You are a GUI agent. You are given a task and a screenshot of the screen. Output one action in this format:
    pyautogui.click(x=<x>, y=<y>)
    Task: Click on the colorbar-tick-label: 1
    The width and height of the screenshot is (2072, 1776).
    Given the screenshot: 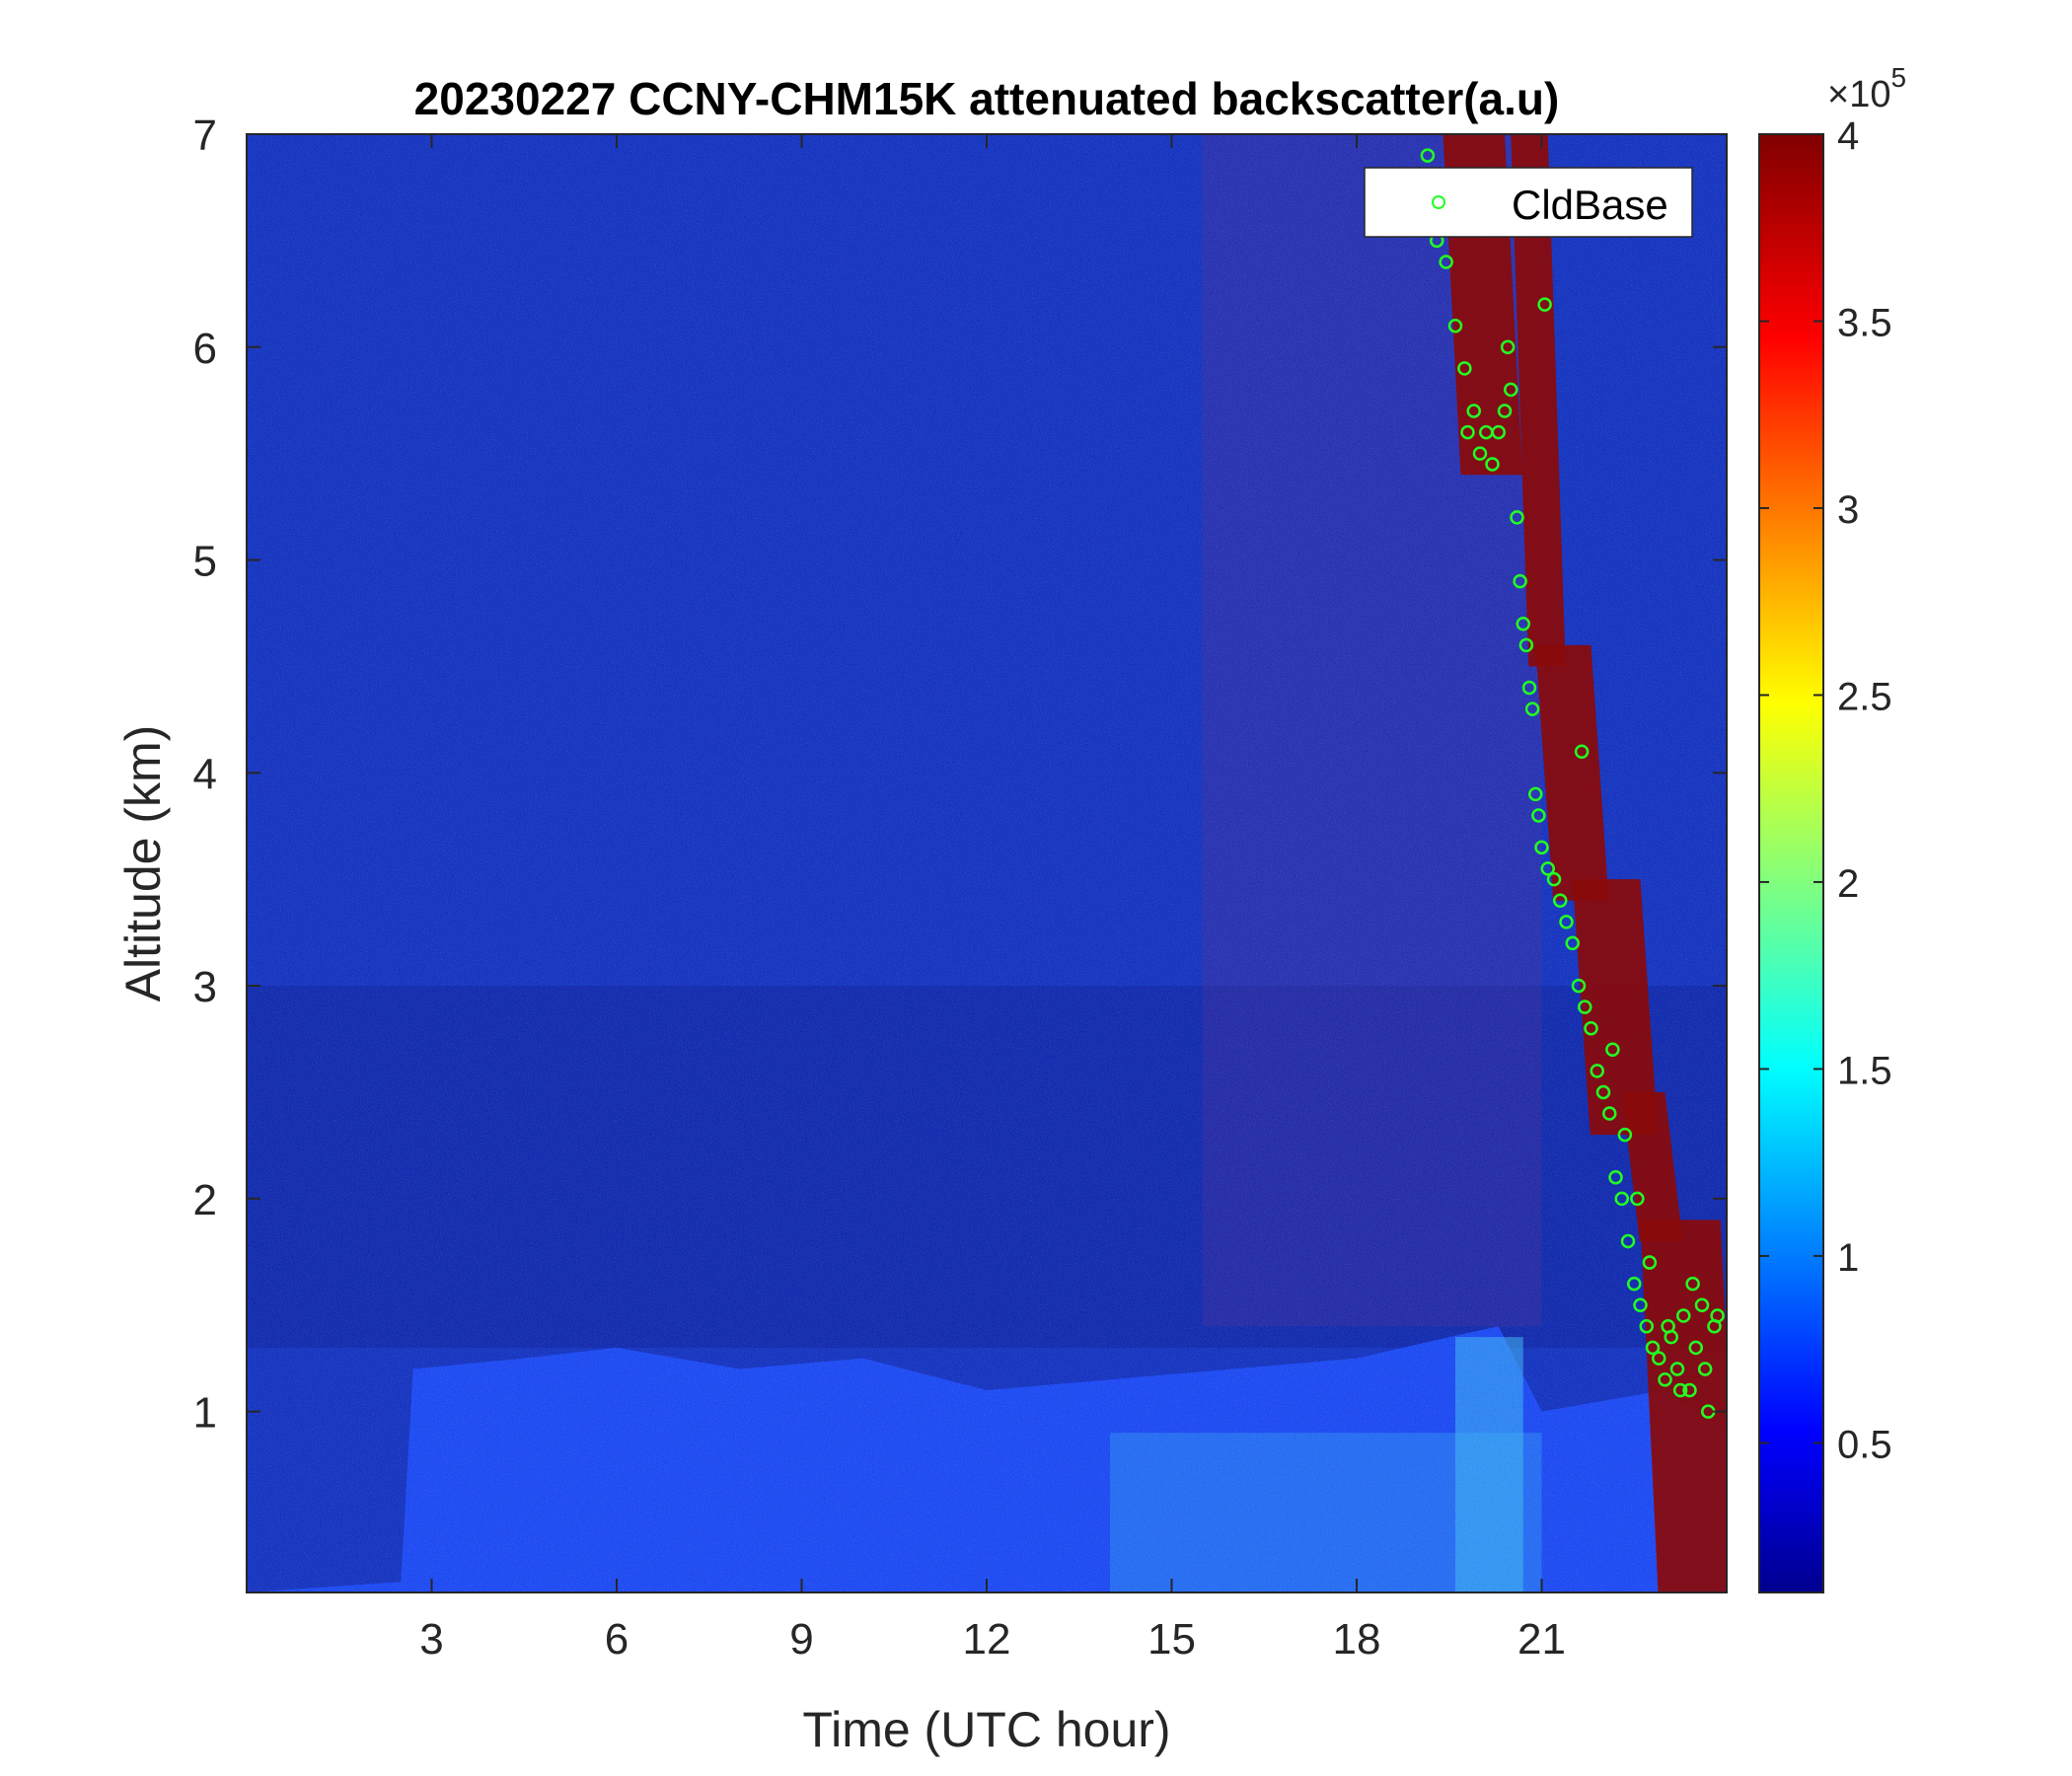 What is the action you would take?
    pyautogui.click(x=1848, y=1258)
    